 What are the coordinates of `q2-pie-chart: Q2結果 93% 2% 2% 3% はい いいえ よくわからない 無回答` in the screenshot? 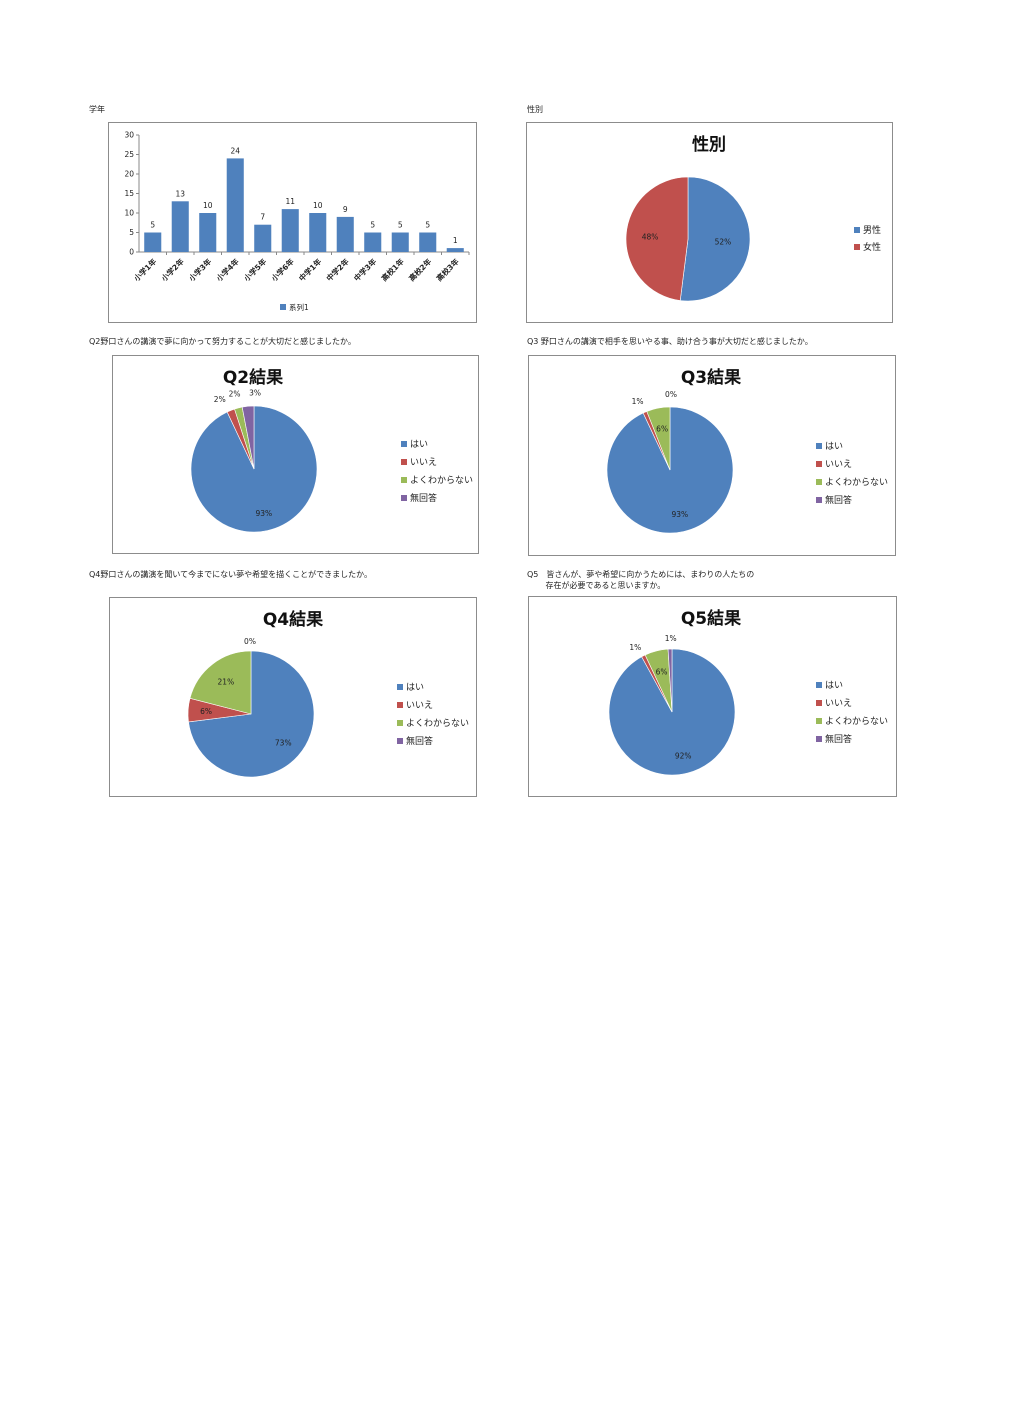 It's located at (295, 454).